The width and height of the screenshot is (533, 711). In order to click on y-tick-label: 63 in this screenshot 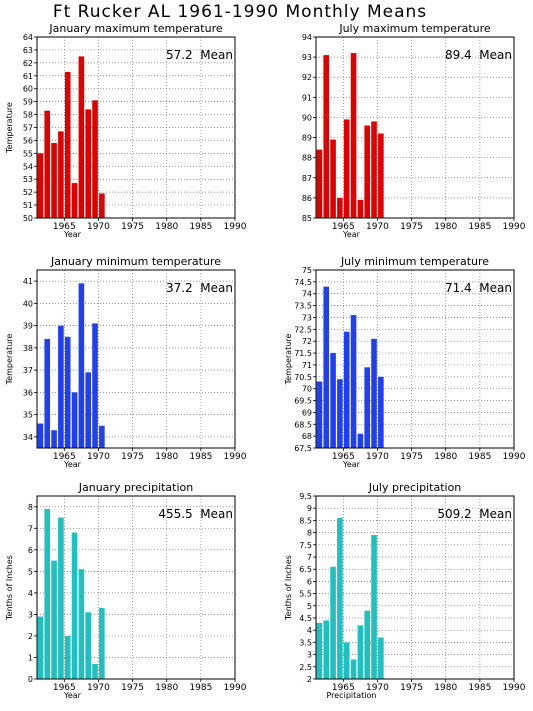, I will do `click(28, 50)`.